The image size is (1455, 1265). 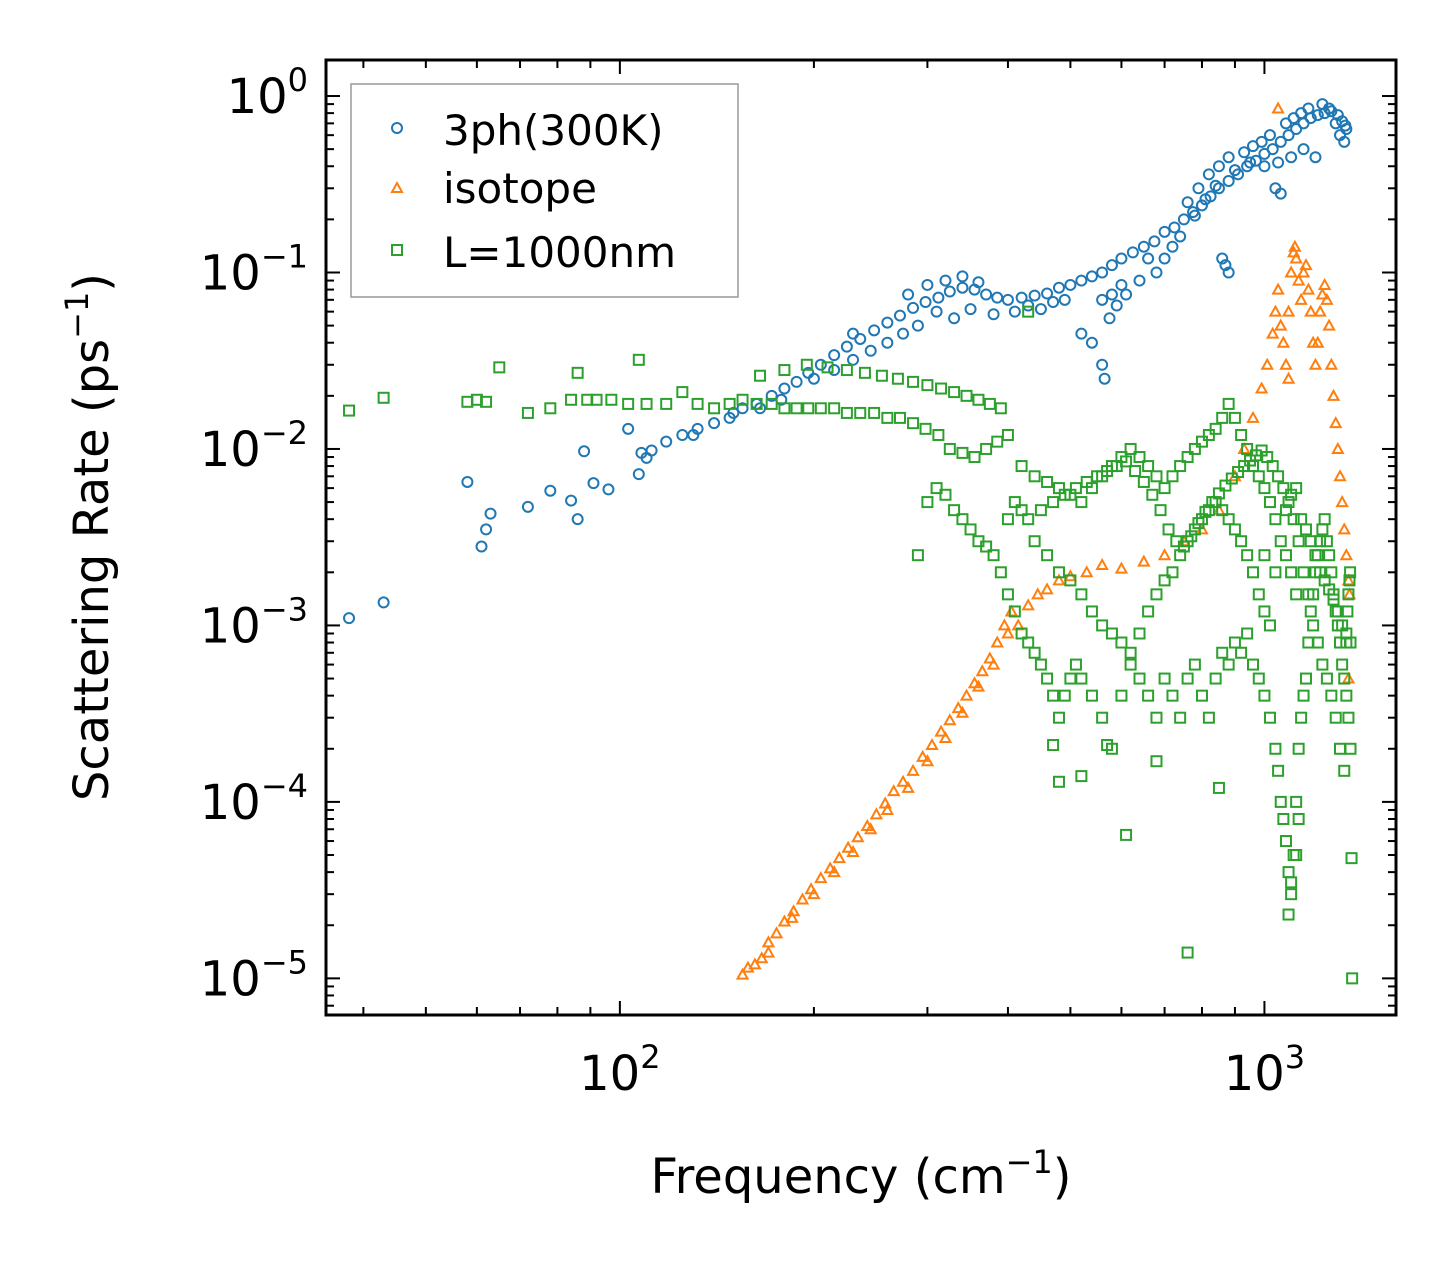 I want to click on legend: 3ph(300K) isotope L=1000nm, so click(x=544, y=190).